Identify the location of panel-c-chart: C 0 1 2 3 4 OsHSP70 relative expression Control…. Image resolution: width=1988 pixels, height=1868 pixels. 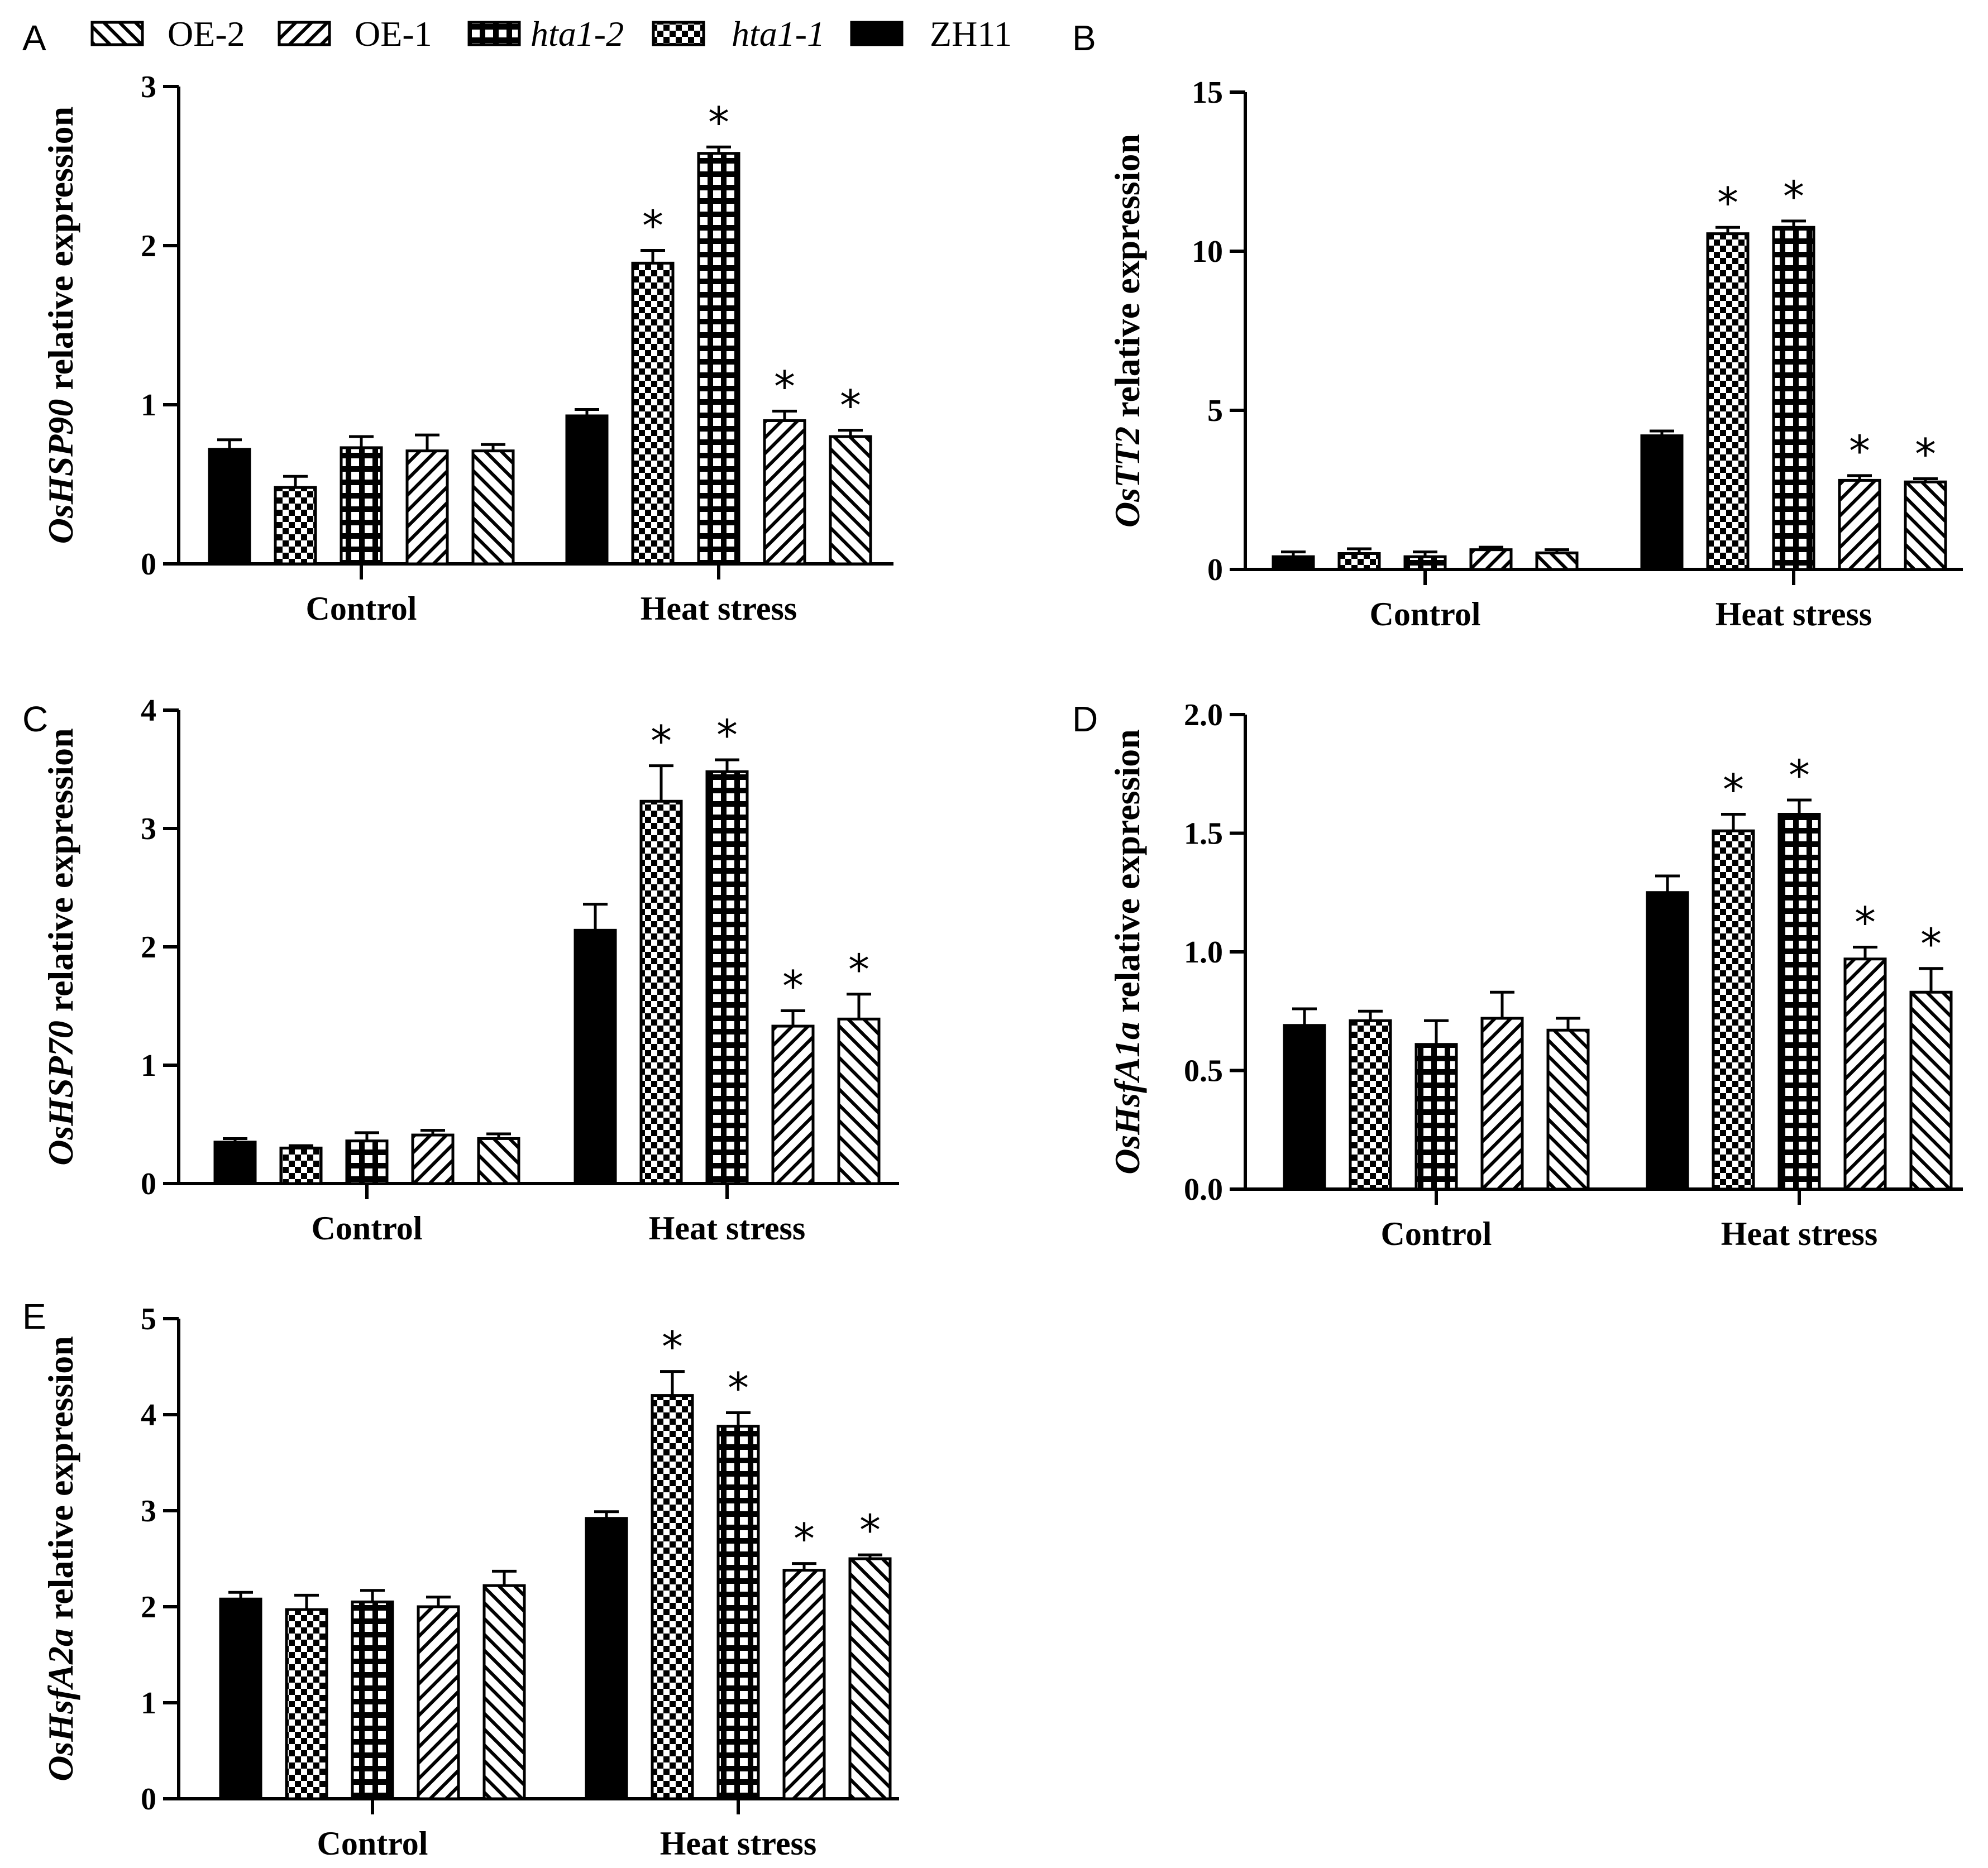
(460, 970).